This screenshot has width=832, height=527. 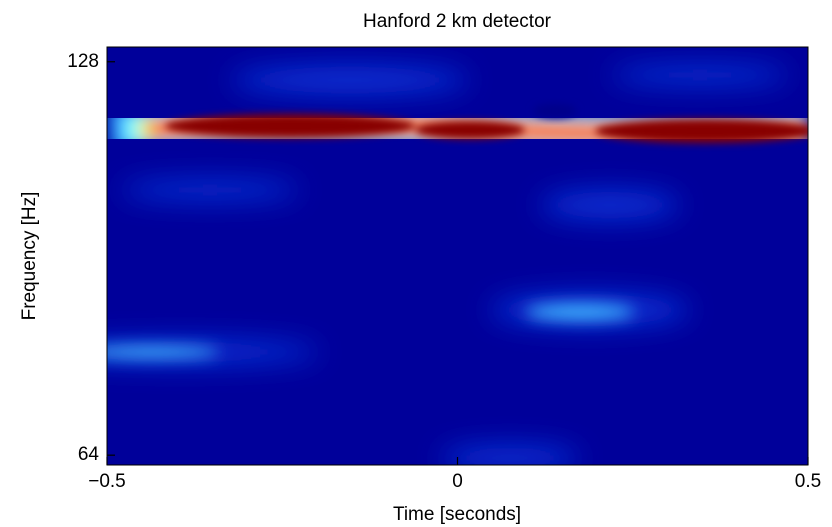 What do you see at coordinates (83, 61) in the screenshot?
I see `y-tick-label: 128` at bounding box center [83, 61].